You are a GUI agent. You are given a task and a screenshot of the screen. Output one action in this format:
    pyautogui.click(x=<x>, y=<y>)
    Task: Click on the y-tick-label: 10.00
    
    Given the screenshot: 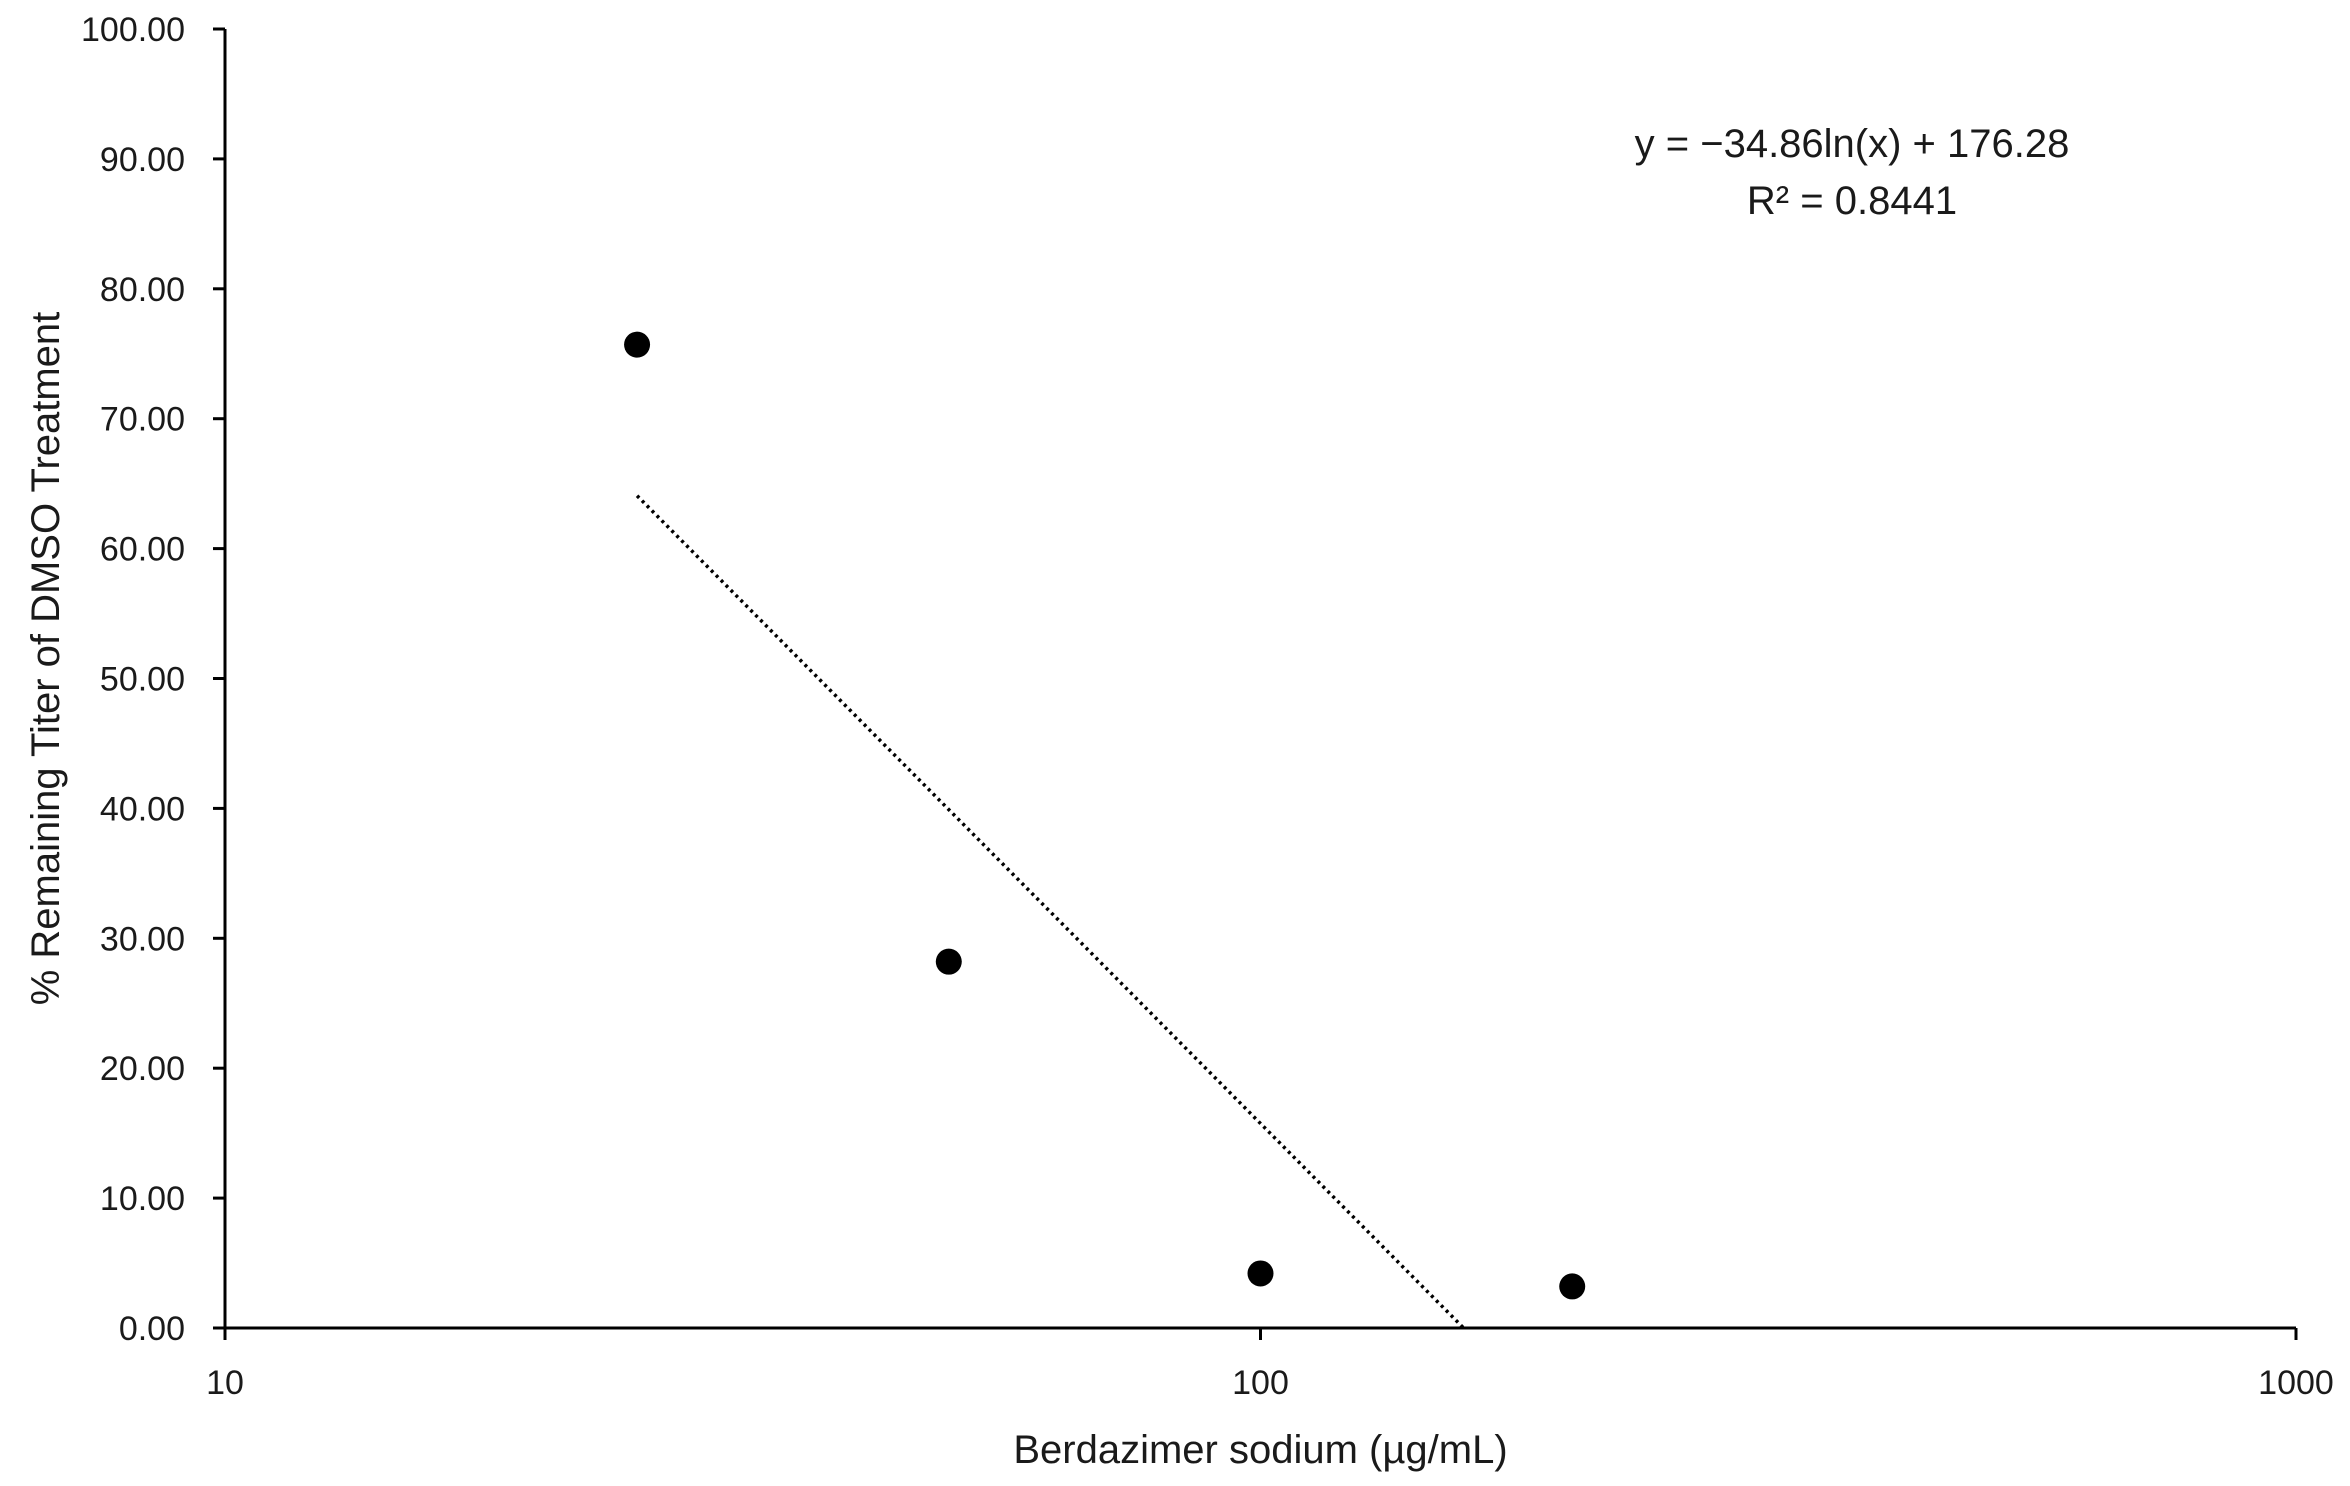 What is the action you would take?
    pyautogui.click(x=142, y=1199)
    